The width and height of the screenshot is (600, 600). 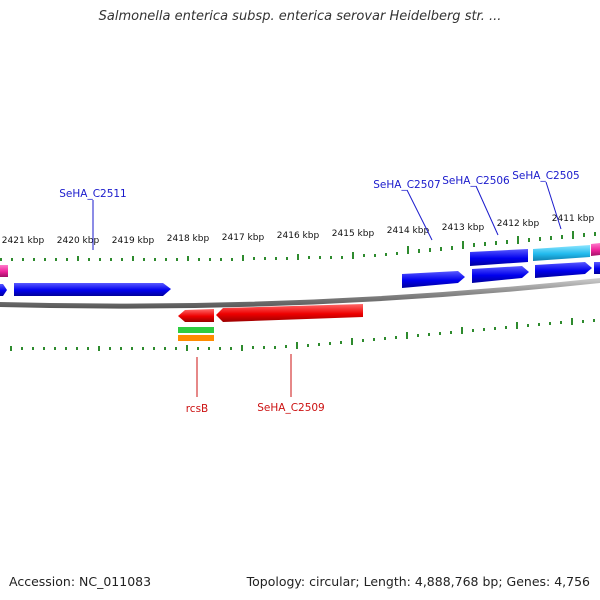 I want to click on ruler-label: 2414 kbp, so click(x=408, y=231).